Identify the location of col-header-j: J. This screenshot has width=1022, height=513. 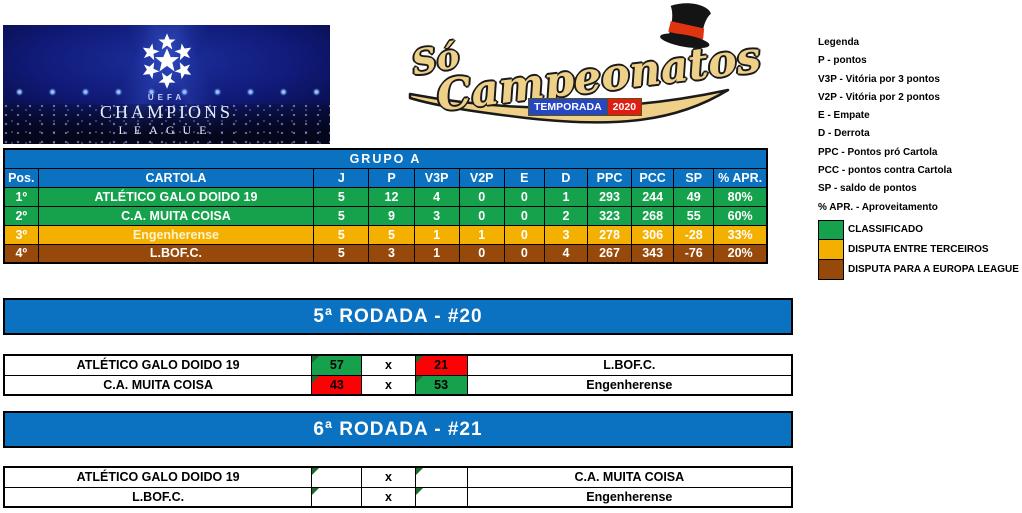
(341, 177).